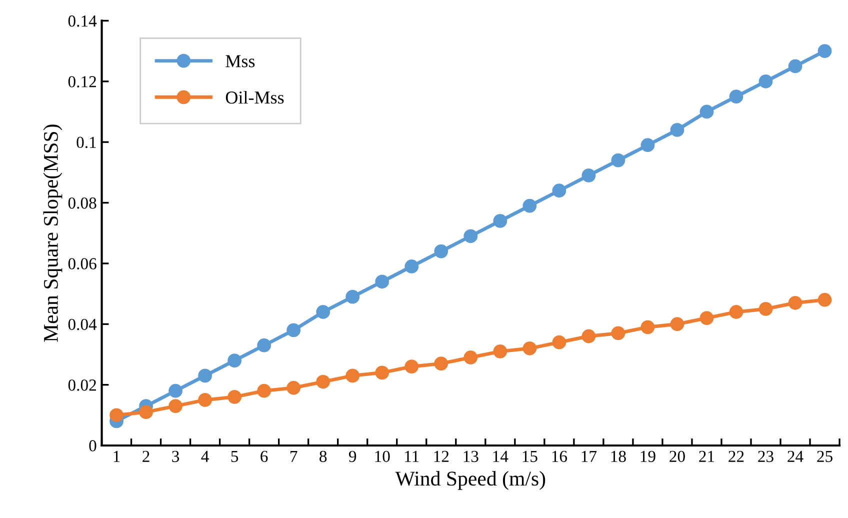  What do you see at coordinates (255, 97) in the screenshot?
I see `legend-label: Oil-Mss` at bounding box center [255, 97].